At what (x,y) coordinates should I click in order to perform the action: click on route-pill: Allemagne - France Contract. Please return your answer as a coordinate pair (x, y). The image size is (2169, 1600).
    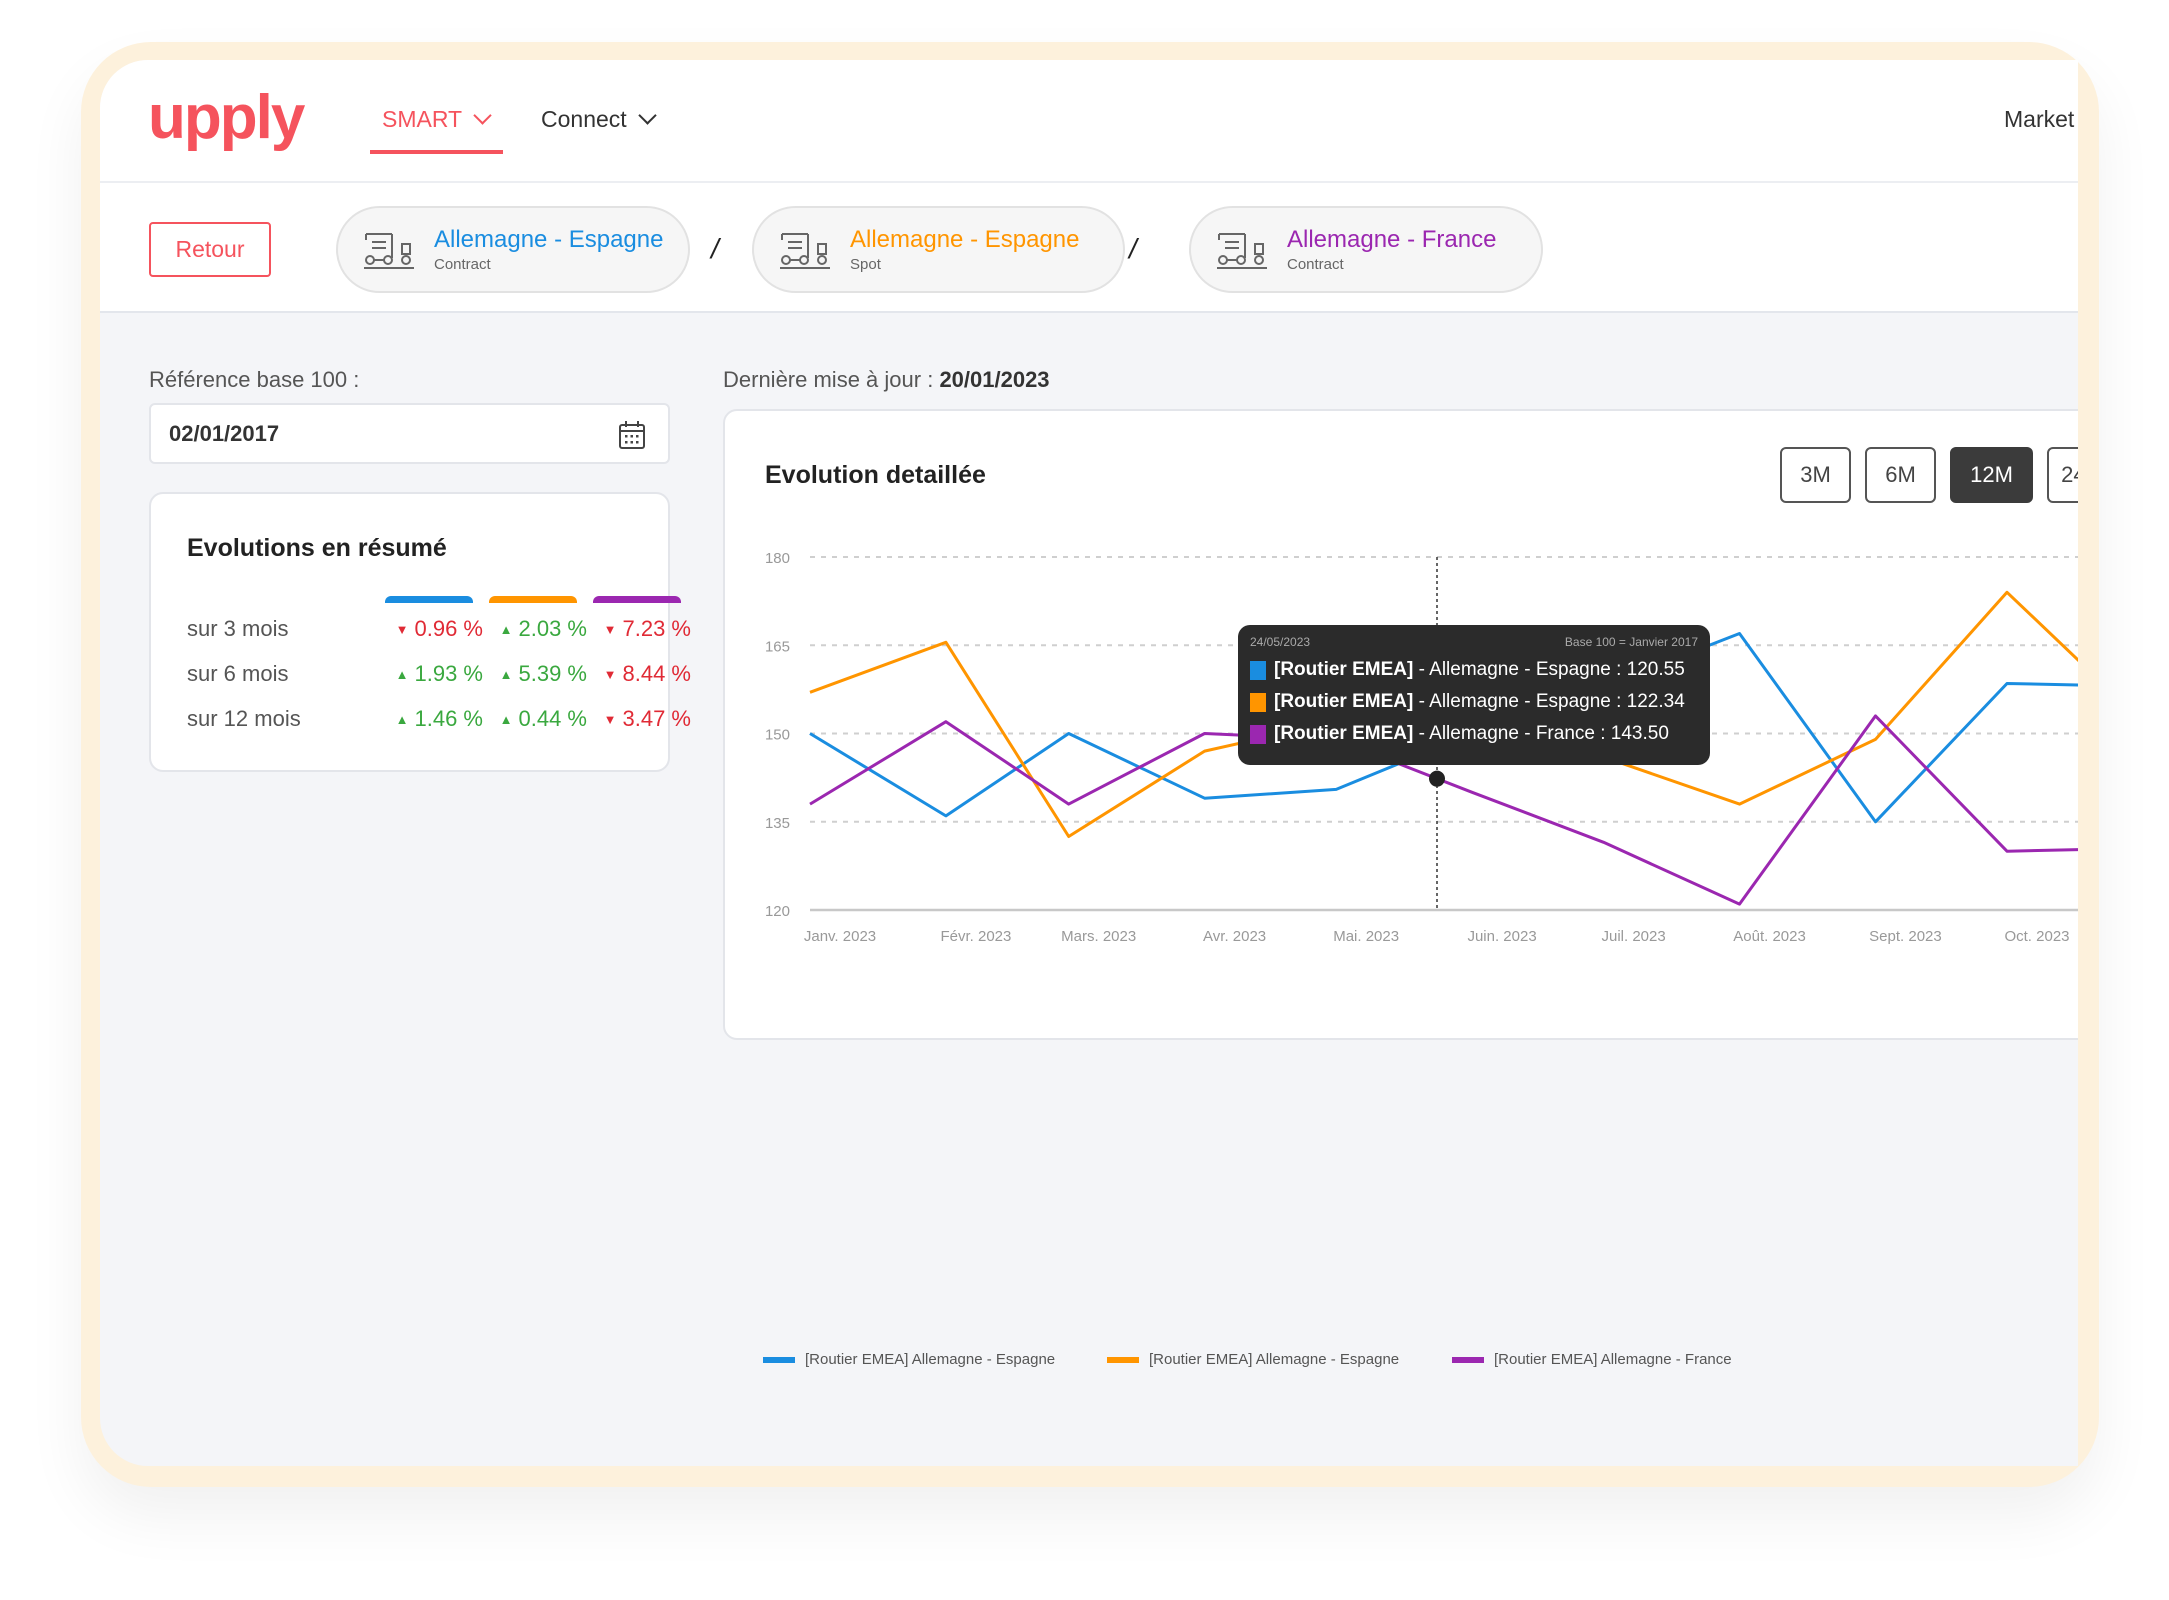
    Looking at the image, I should click on (1366, 249).